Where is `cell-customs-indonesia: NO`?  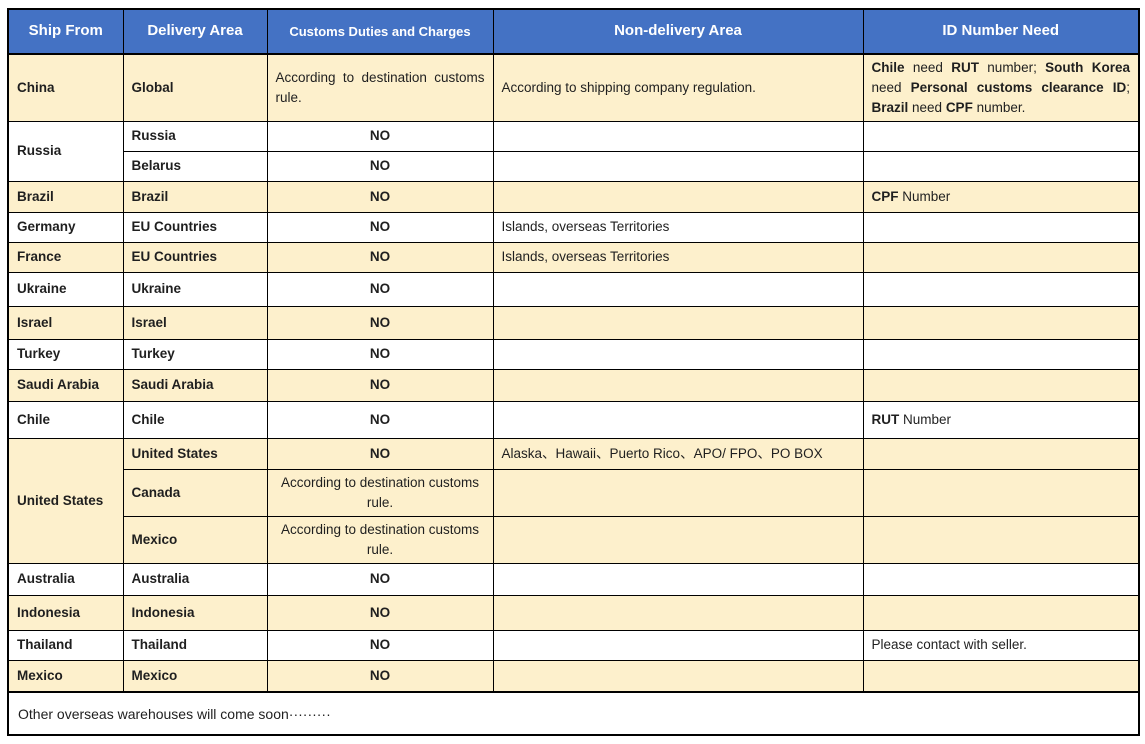 cell-customs-indonesia: NO is located at coordinates (380, 612).